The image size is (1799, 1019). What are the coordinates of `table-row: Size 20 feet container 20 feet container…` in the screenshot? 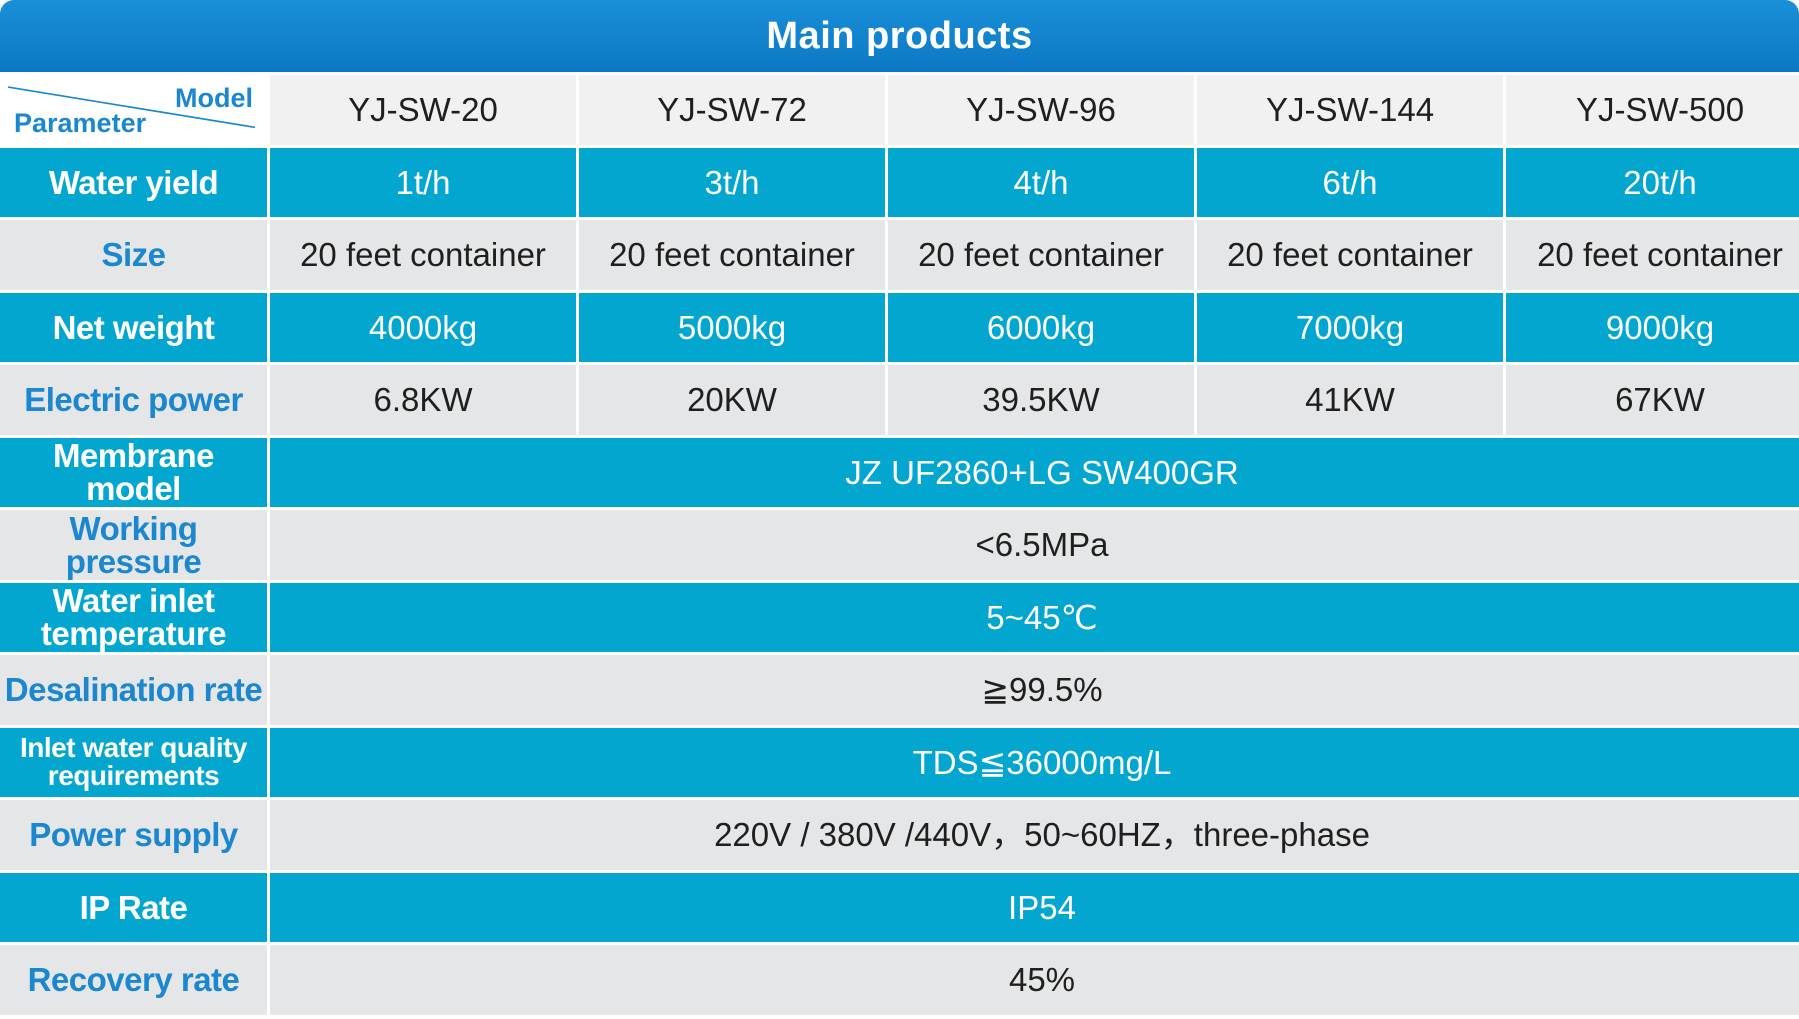 It's located at (899, 255).